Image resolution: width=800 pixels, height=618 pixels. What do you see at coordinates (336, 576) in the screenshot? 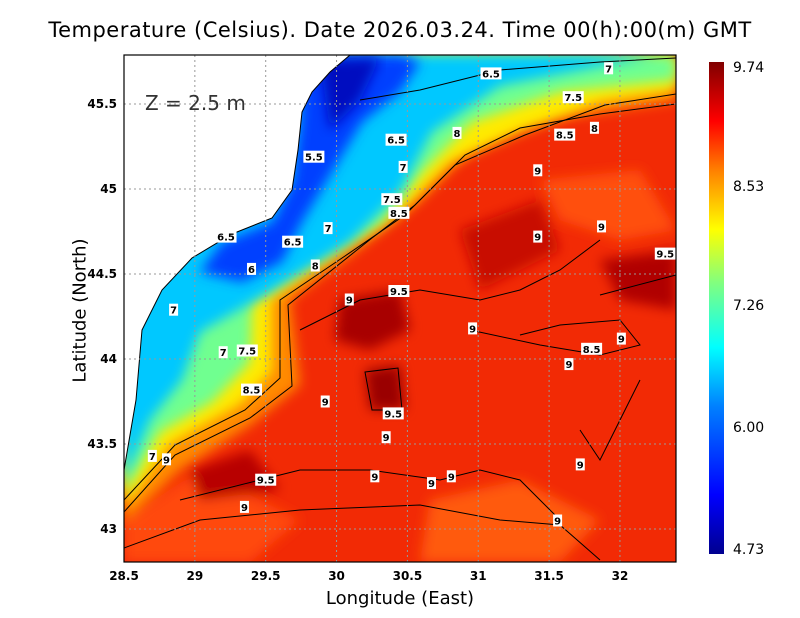
I see `x-tick-label: 30` at bounding box center [336, 576].